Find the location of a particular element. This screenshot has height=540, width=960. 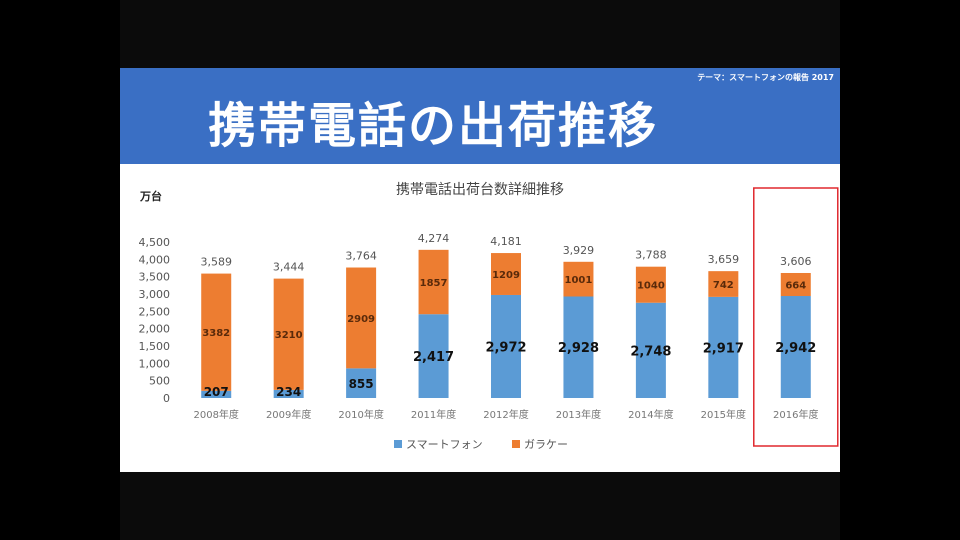

data-label-feature-phone: 1040 is located at coordinates (651, 286).